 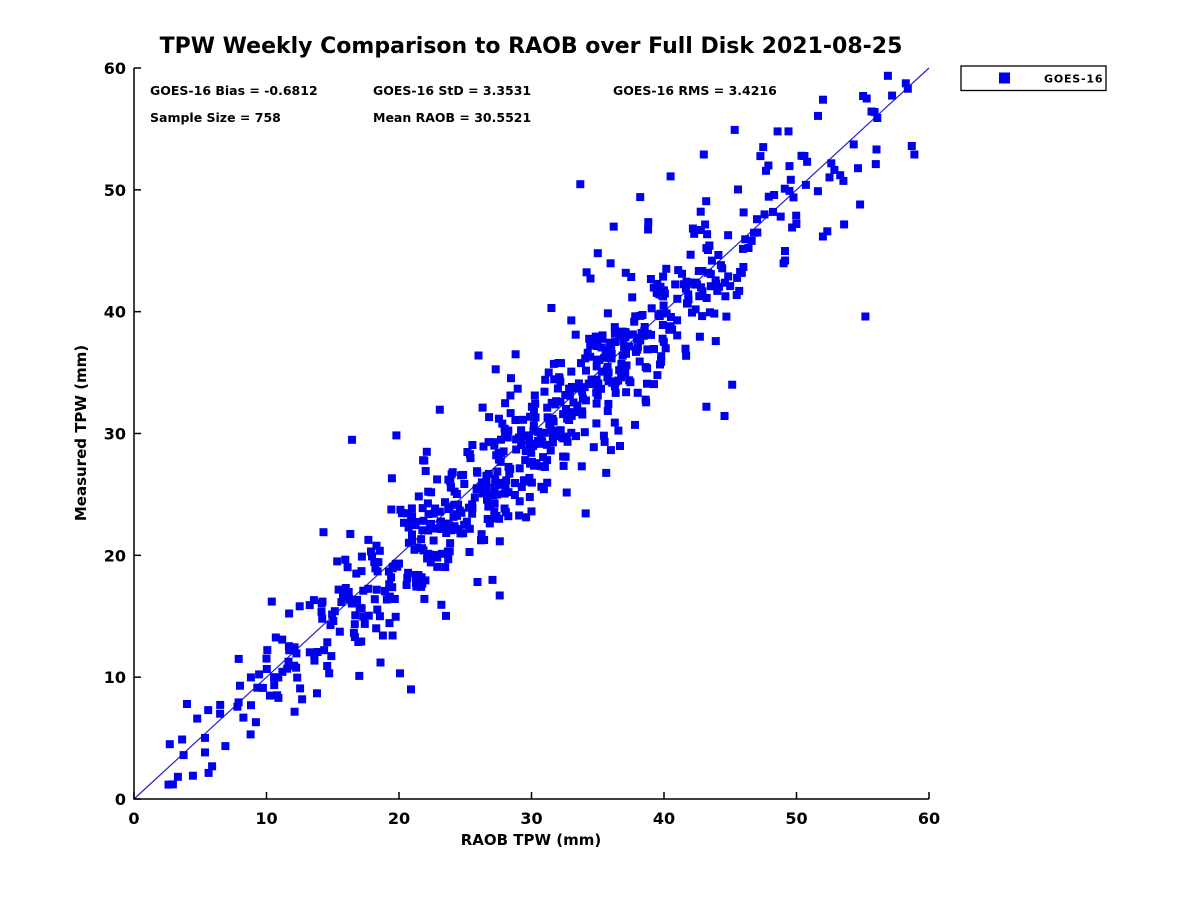 I want to click on x-tick-label: 40, so click(x=664, y=818).